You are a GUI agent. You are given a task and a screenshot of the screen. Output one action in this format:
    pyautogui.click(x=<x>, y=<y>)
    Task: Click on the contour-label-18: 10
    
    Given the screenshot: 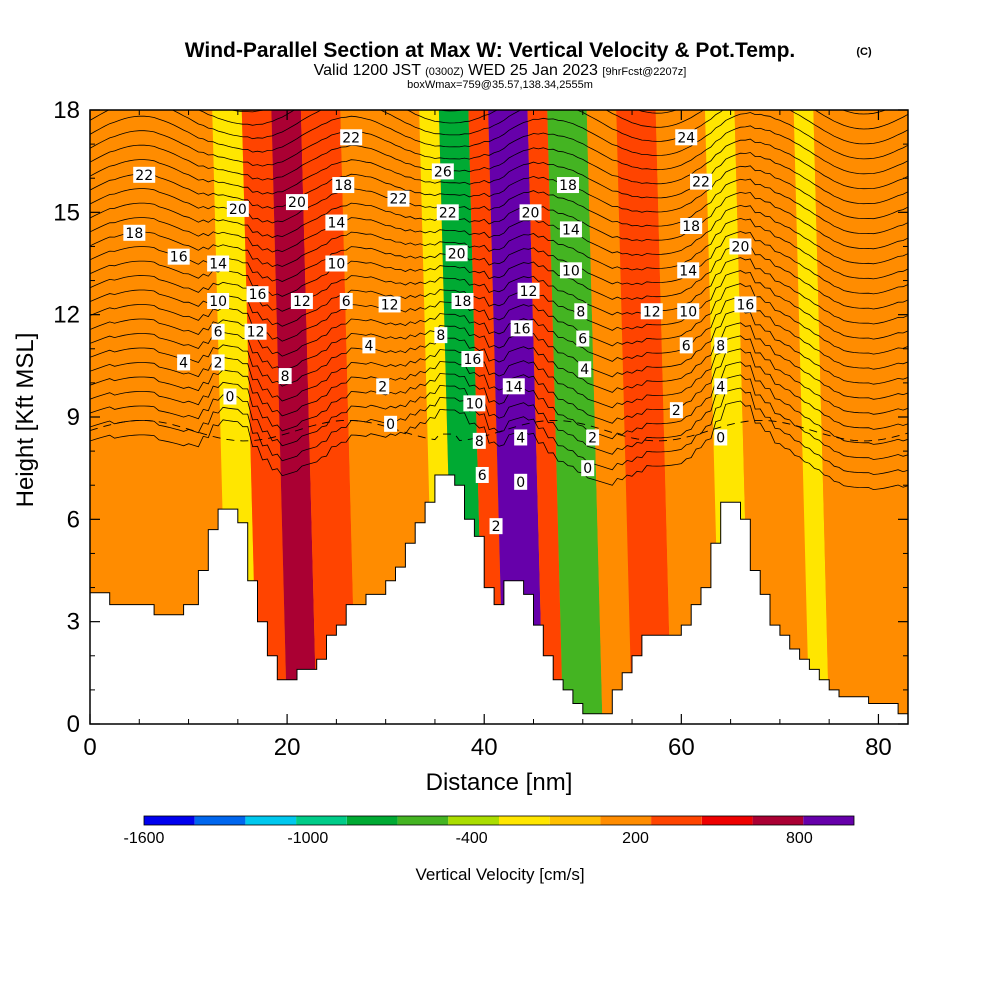 What is the action you would take?
    pyautogui.click(x=336, y=264)
    